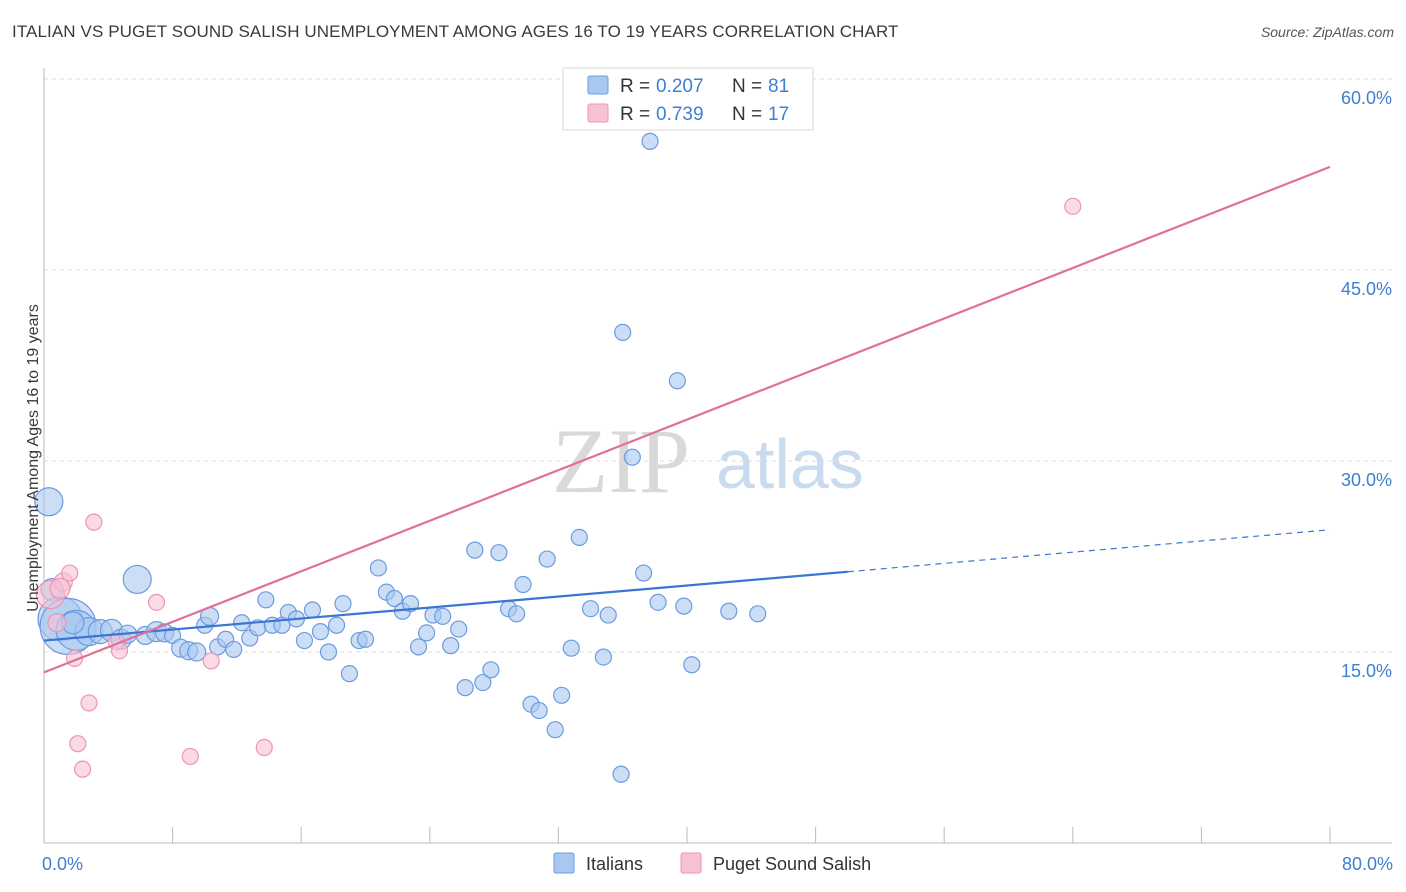  What do you see at coordinates (691, 863) in the screenshot?
I see `bottom-legend-swatch-puget` at bounding box center [691, 863].